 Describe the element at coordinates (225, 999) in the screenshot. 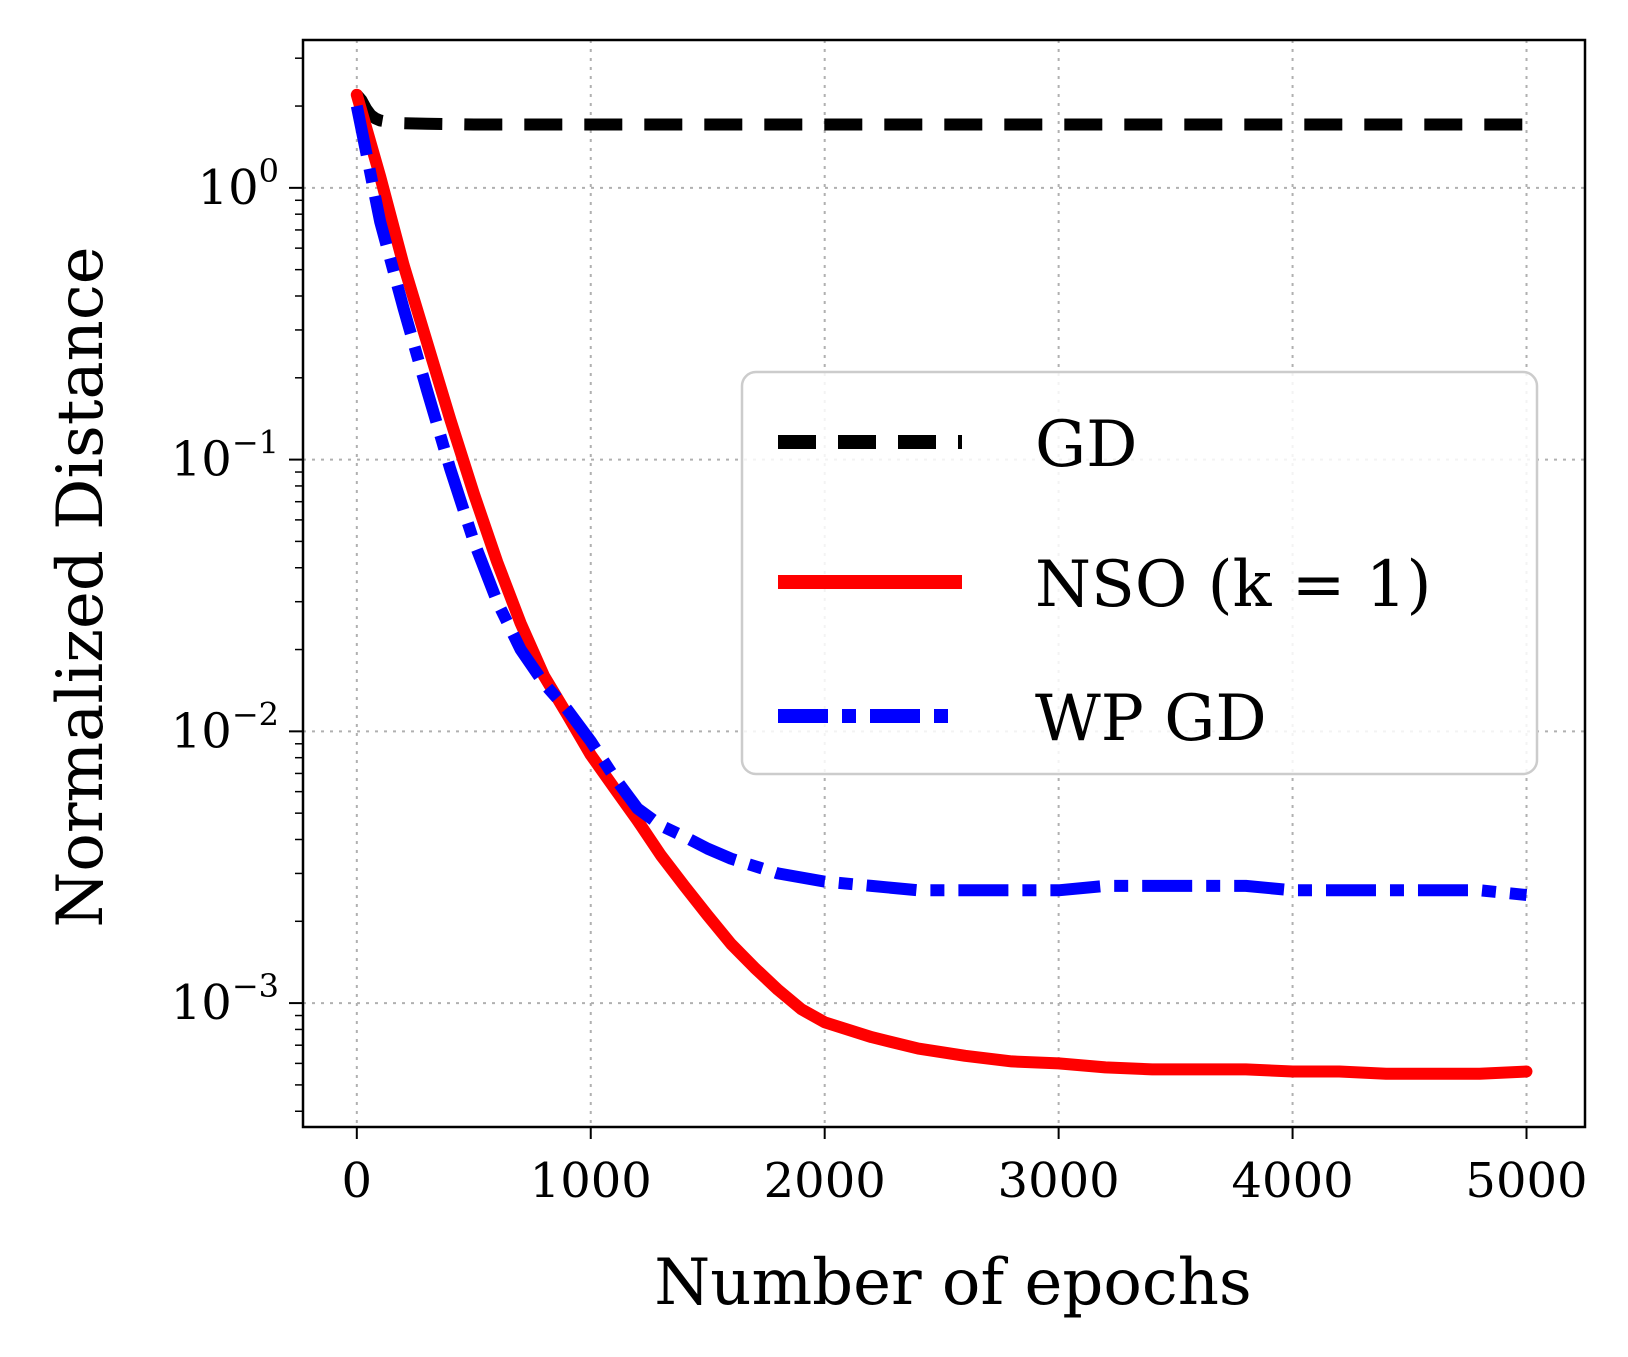

I see `y-tick-label-3: 10⁻³` at that location.